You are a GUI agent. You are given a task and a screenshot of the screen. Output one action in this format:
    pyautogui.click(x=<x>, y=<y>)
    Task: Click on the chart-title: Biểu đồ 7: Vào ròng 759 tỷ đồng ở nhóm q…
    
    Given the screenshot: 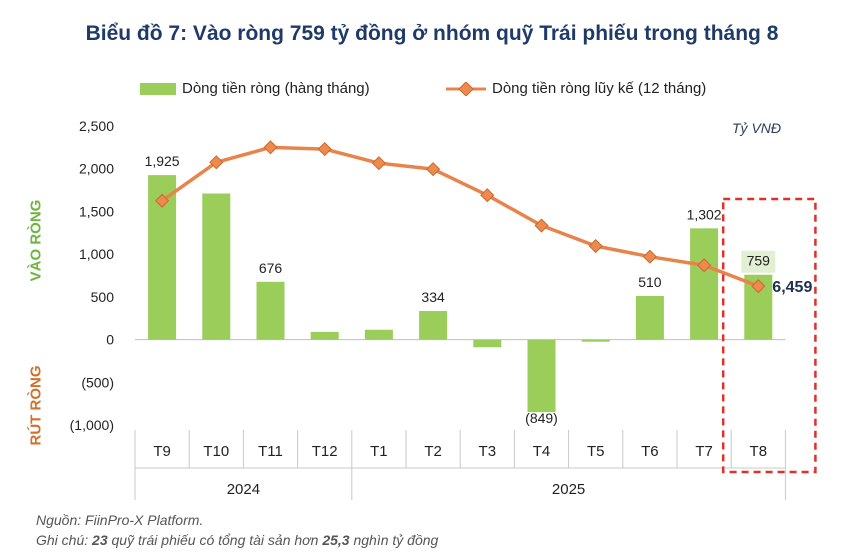 What is the action you would take?
    pyautogui.click(x=432, y=33)
    